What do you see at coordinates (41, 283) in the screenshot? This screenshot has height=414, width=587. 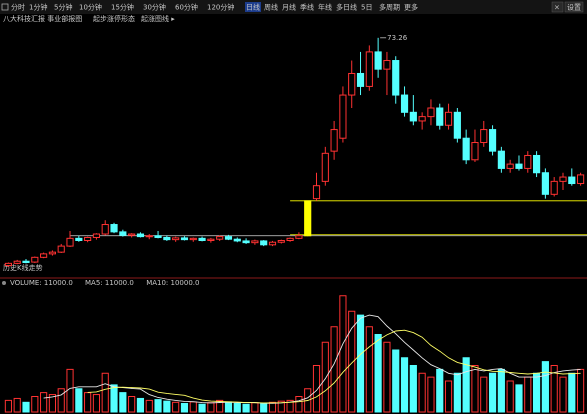 I see `volume-legend: VOLUME: 11000.0` at bounding box center [41, 283].